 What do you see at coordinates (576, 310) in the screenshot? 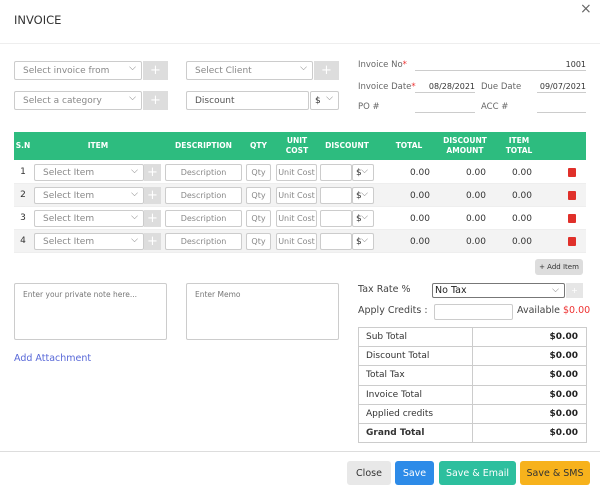
I see `available-value: $0.00` at bounding box center [576, 310].